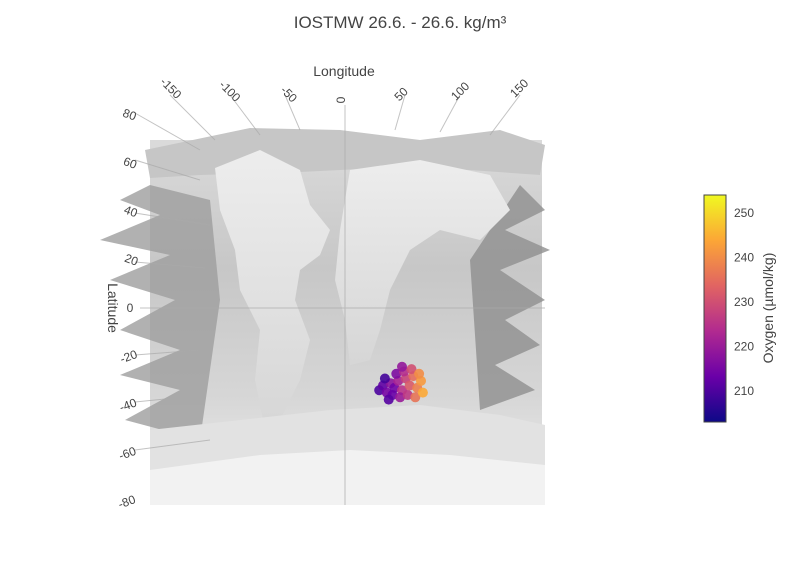 The height and width of the screenshot is (571, 800). Describe the element at coordinates (170, 88) in the screenshot. I see `x-tick-label: -150` at that location.